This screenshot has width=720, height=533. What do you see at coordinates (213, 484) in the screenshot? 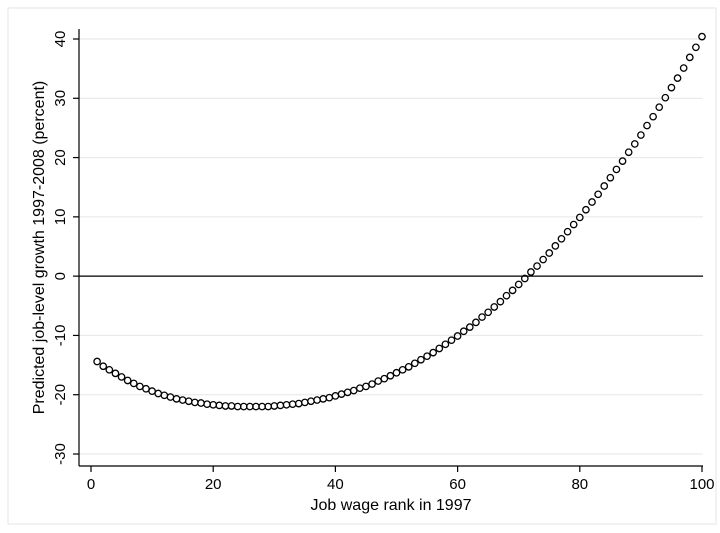
I see `x-tick-label: 20` at bounding box center [213, 484].